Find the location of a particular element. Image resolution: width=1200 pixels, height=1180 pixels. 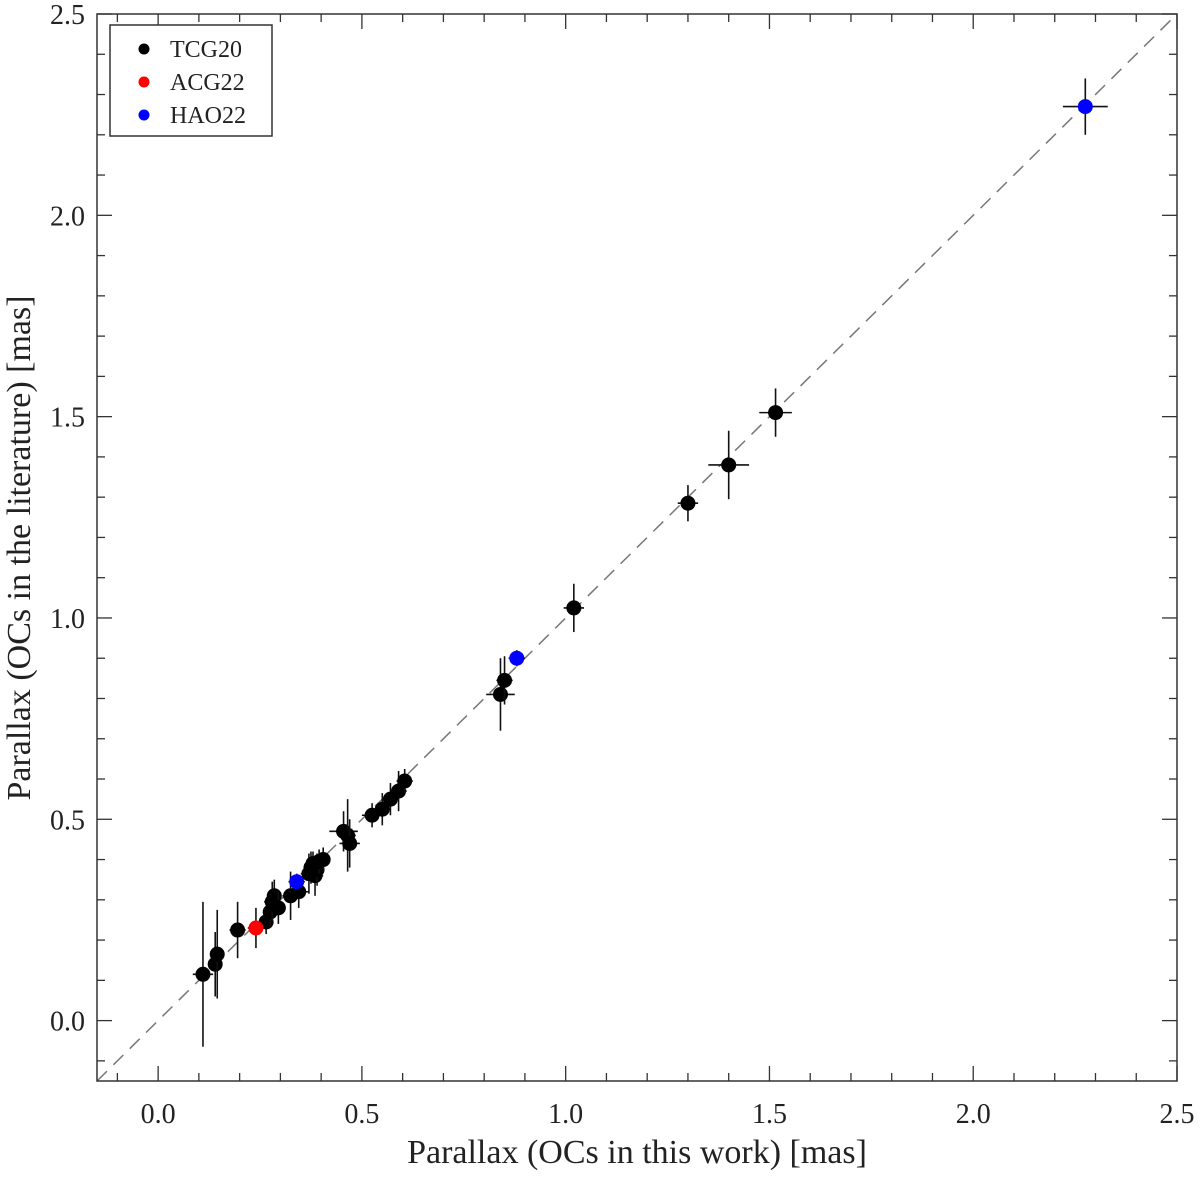

legend-box is located at coordinates (191, 80).